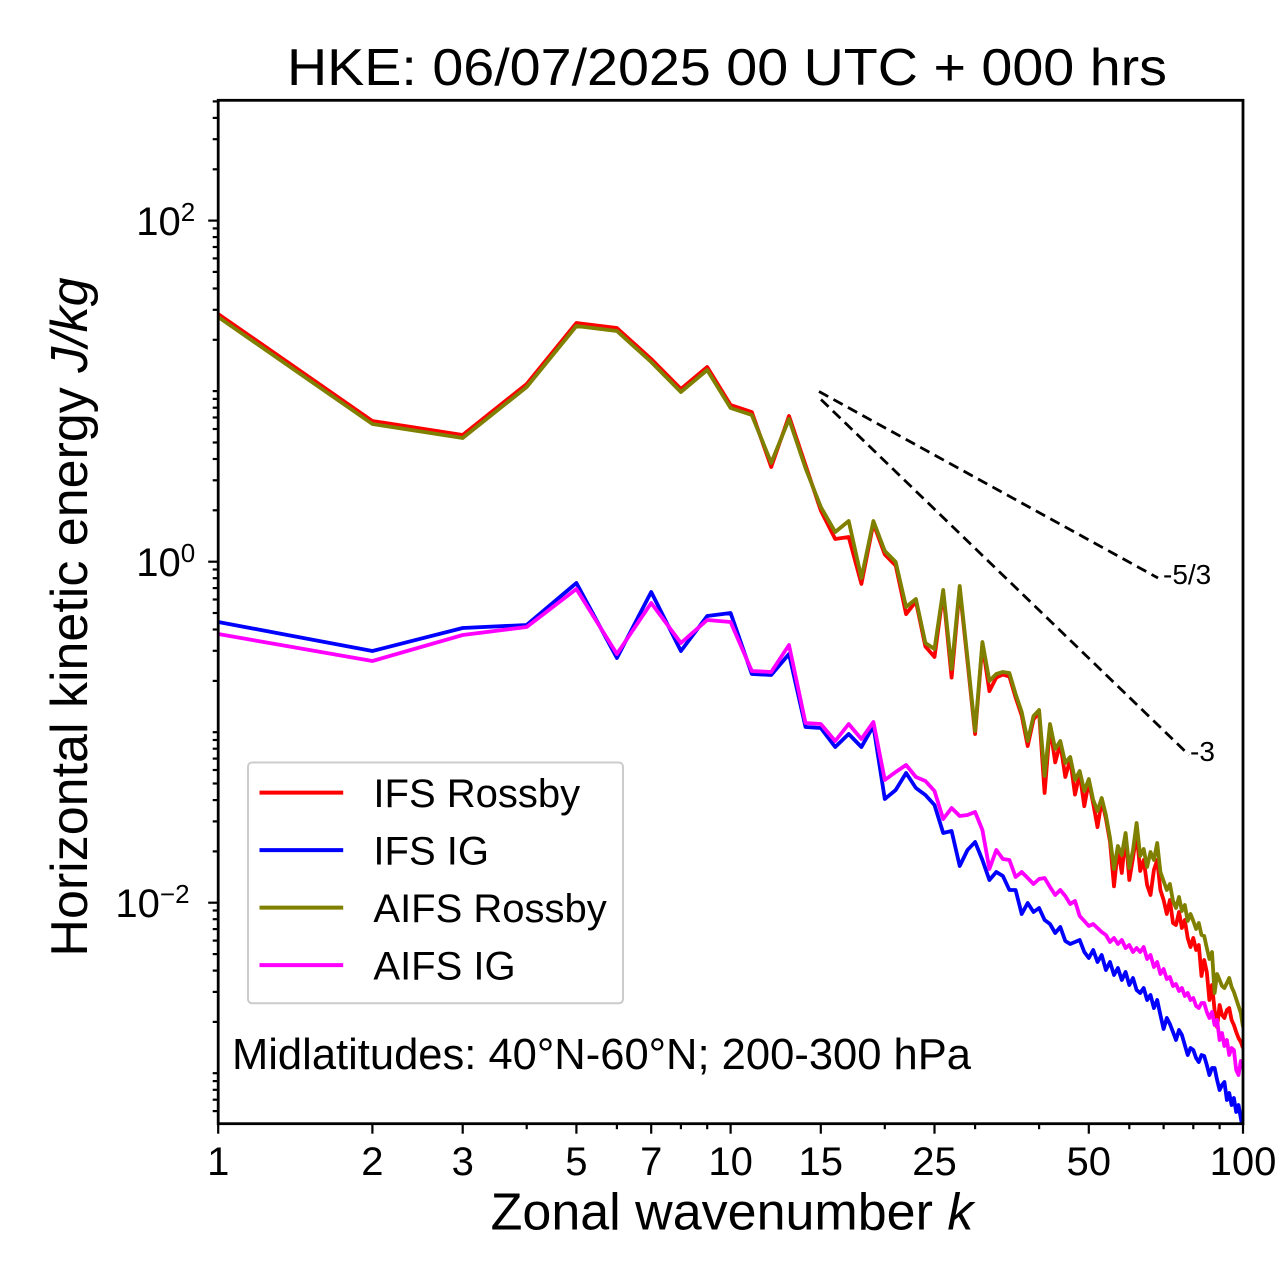 The image size is (1280, 1288). I want to click on svg-text: Horizontal kinetic energy J/kg, so click(70, 616).